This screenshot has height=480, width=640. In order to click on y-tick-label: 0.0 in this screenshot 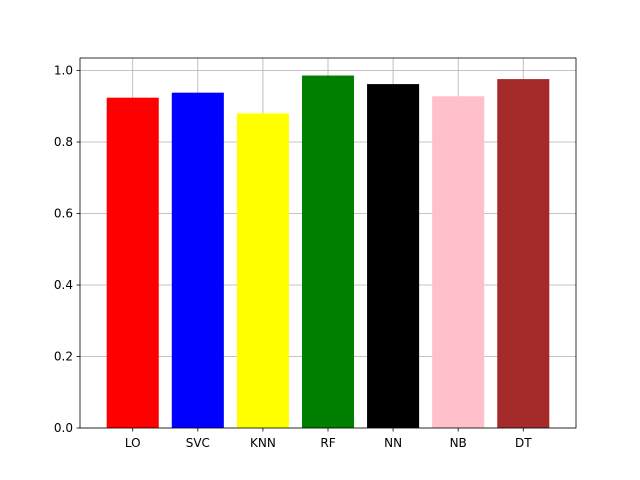, I will do `click(63, 428)`.